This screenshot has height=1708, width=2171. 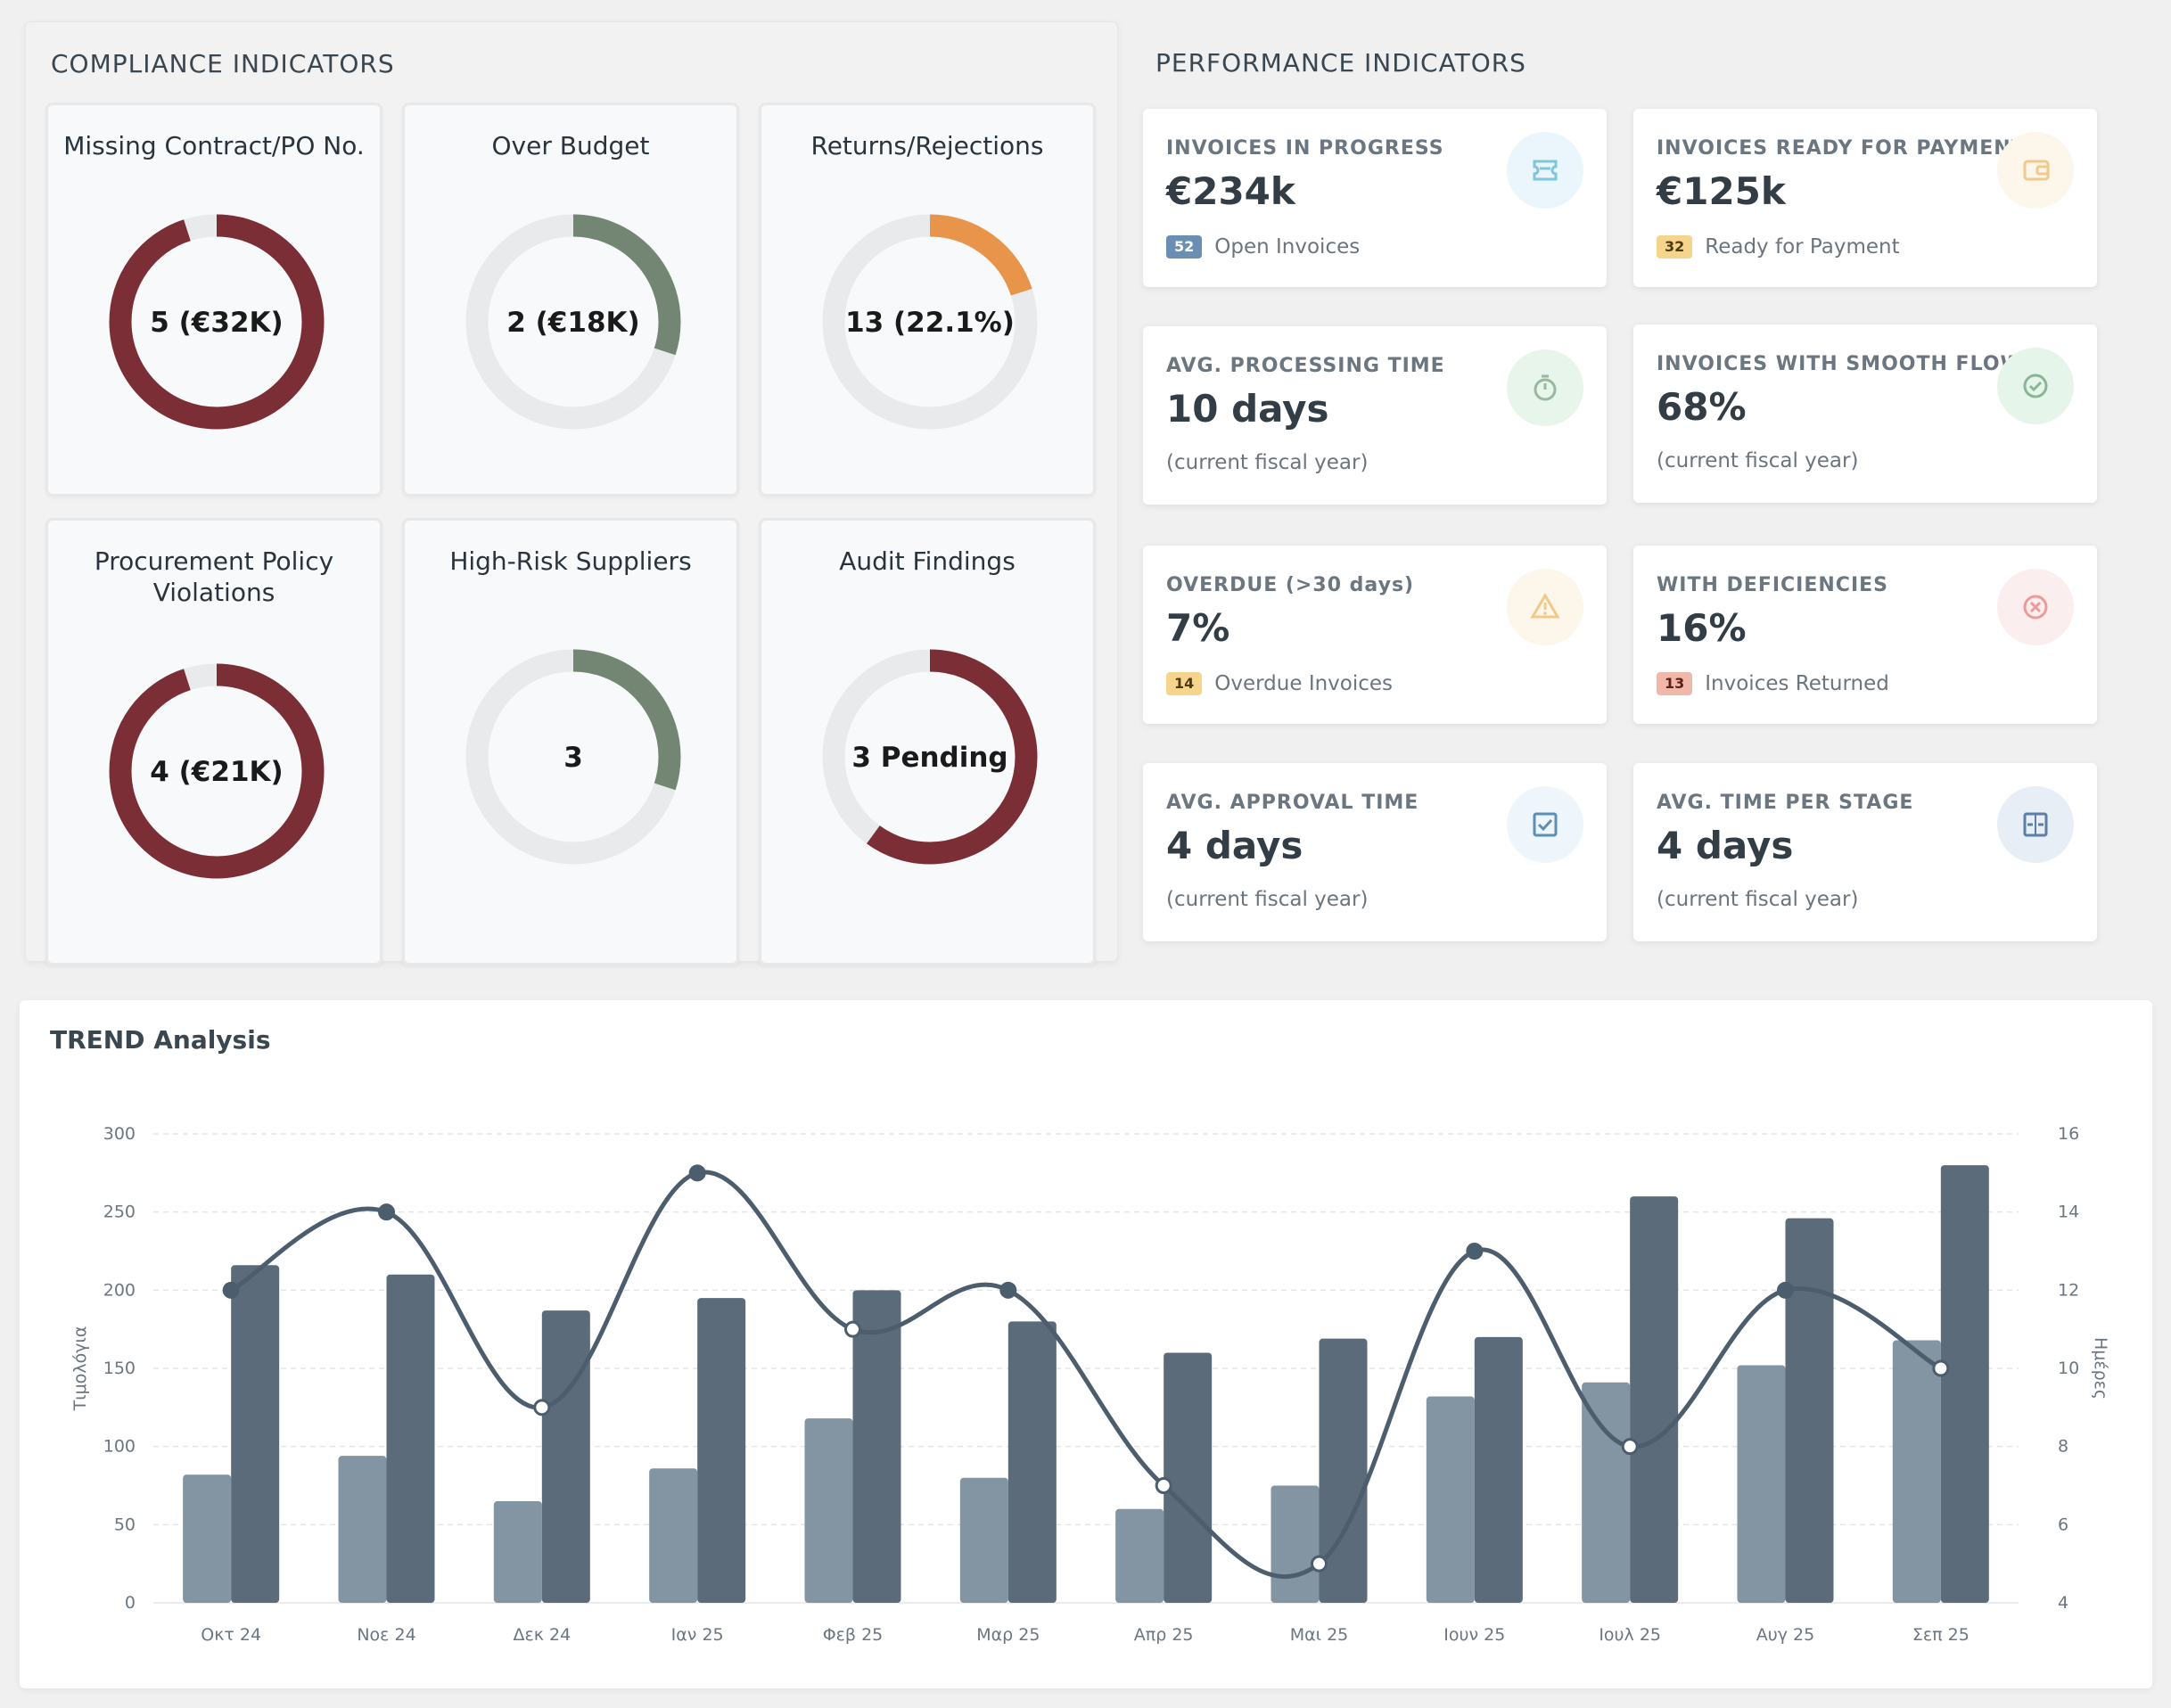 I want to click on gauge-card-audit-findings: Audit Findings 3 Pending, so click(x=928, y=741).